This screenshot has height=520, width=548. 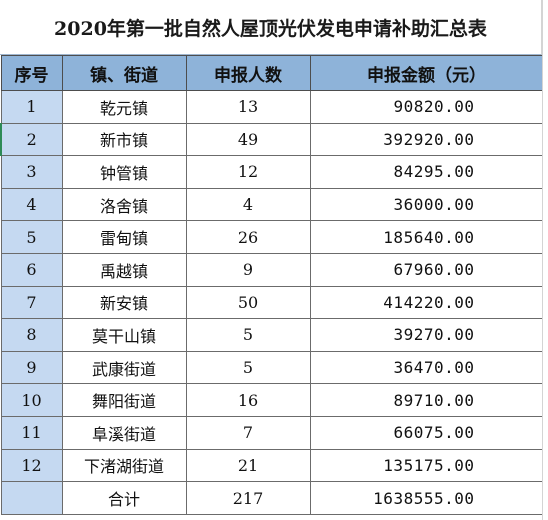 I want to click on cell-seq-empty, so click(x=31, y=498).